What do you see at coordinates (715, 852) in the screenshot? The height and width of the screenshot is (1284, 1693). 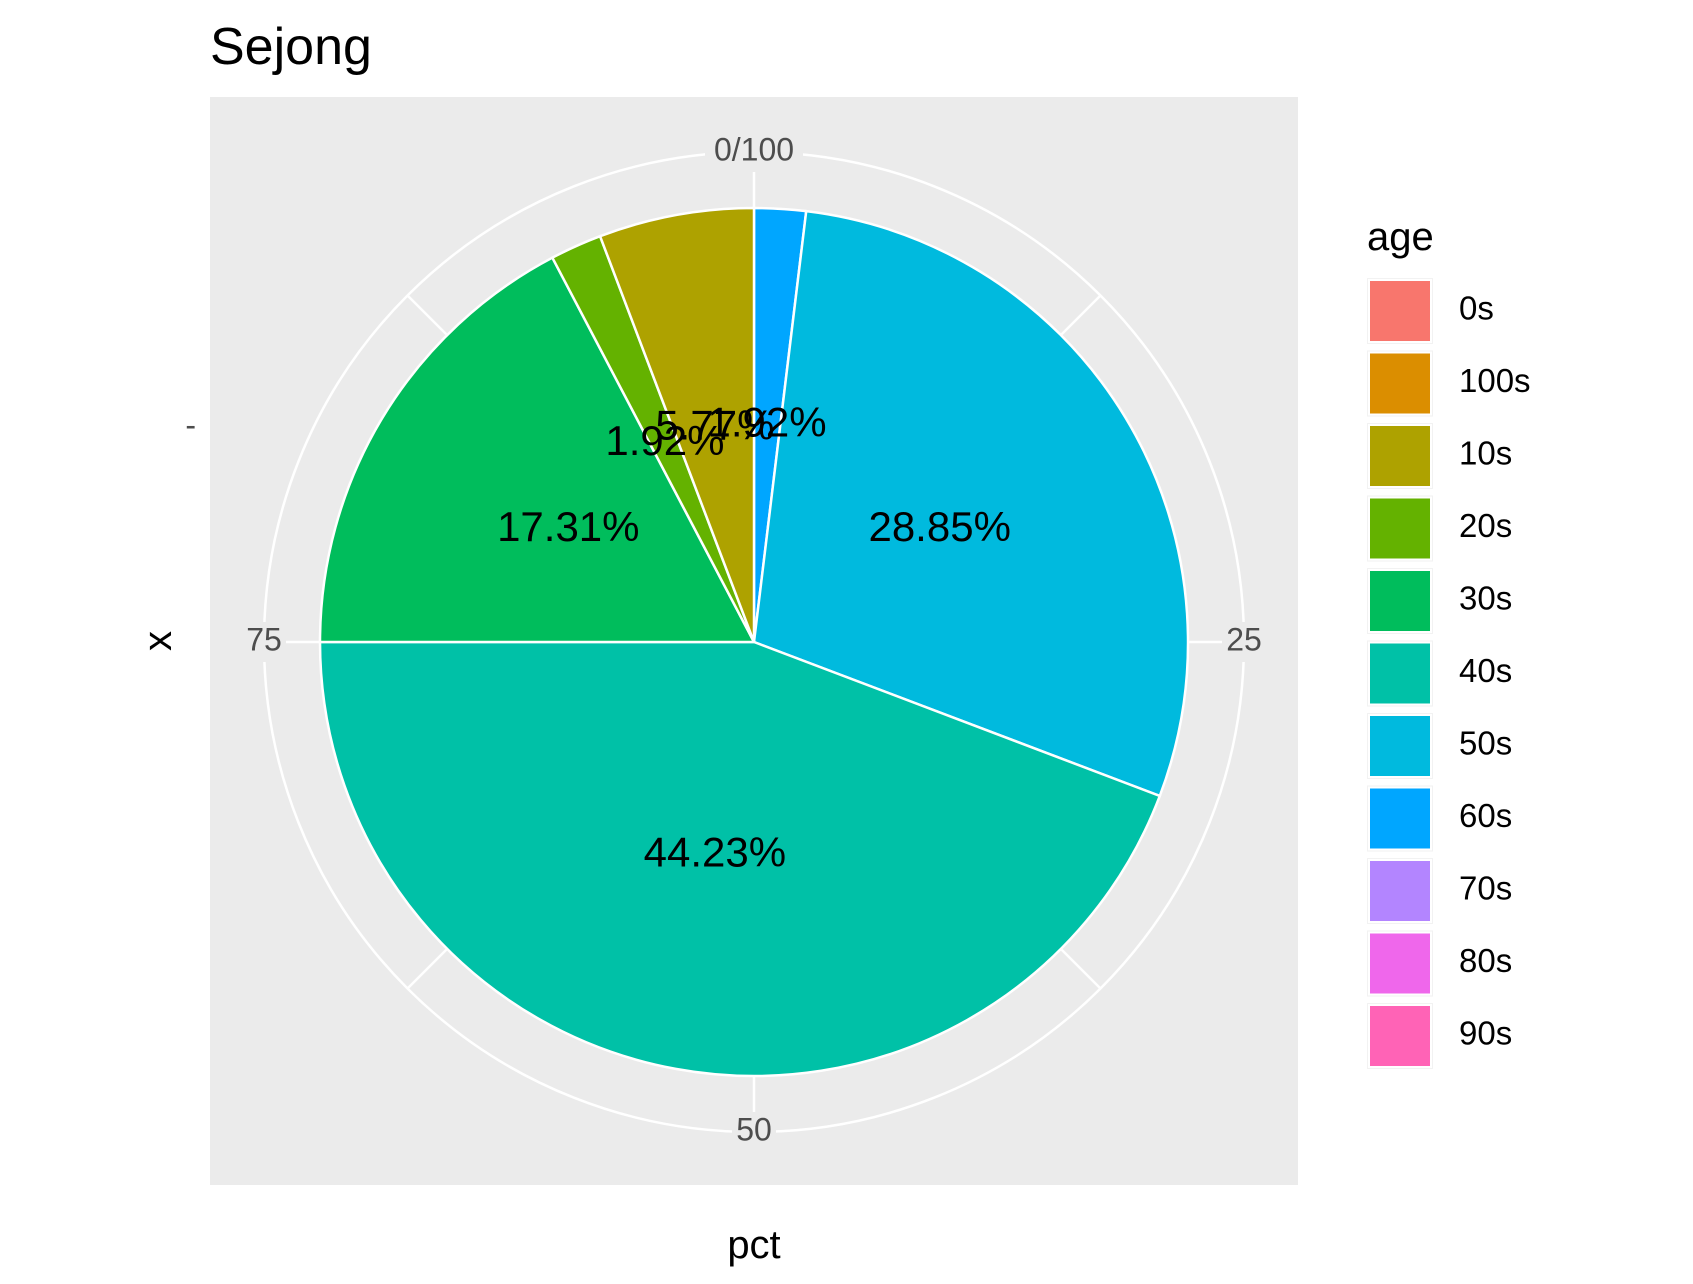 I see `data-label-40s: 44.23%` at bounding box center [715, 852].